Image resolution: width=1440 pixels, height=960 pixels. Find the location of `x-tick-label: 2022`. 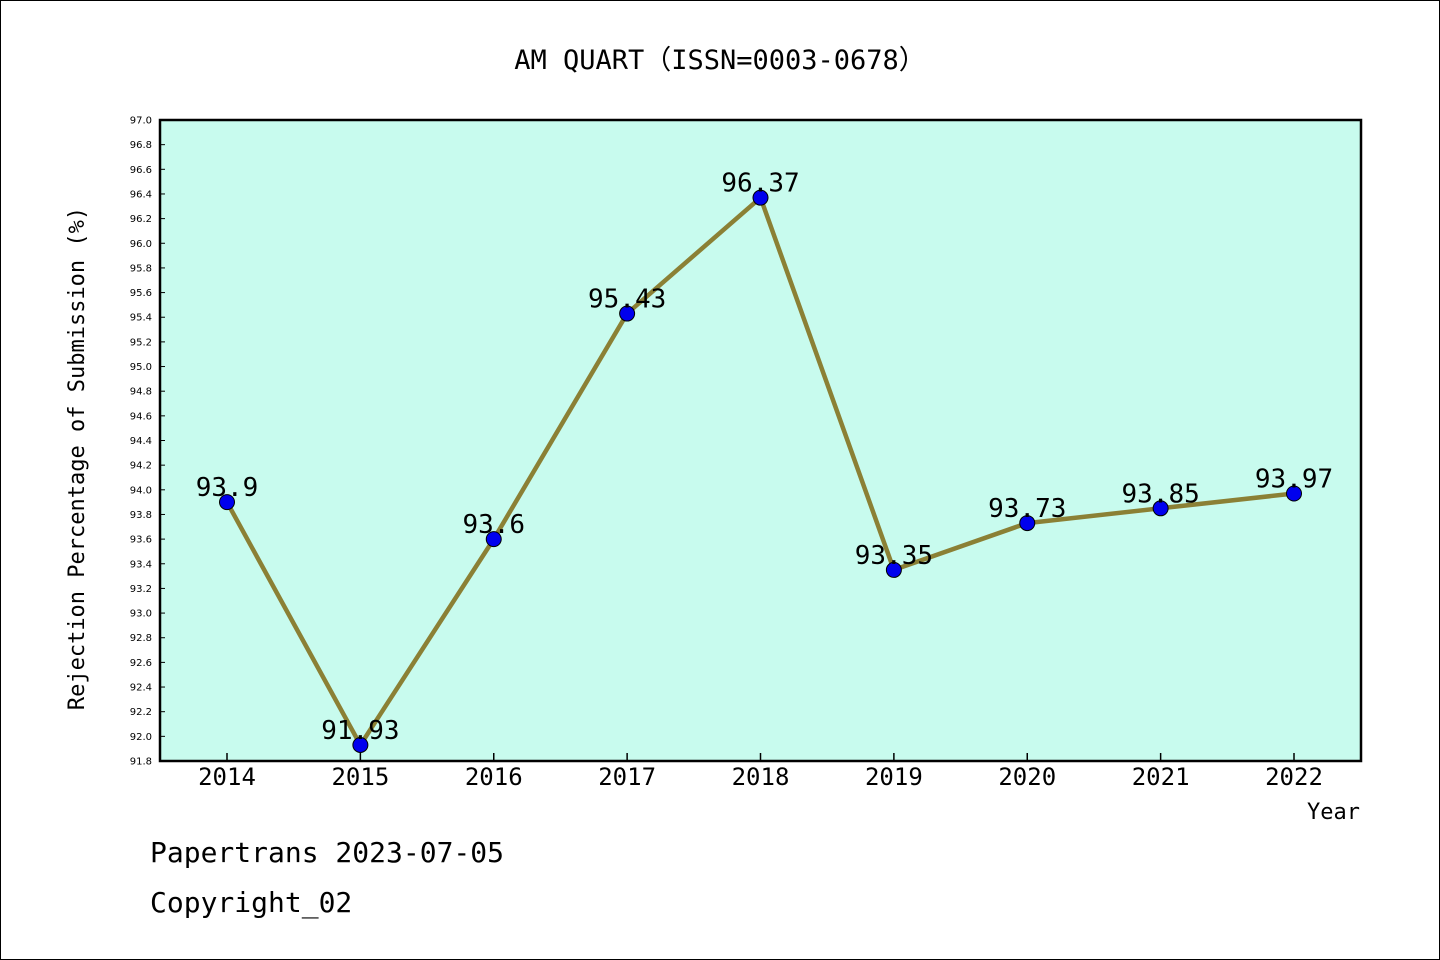

x-tick-label: 2022 is located at coordinates (1294, 777).